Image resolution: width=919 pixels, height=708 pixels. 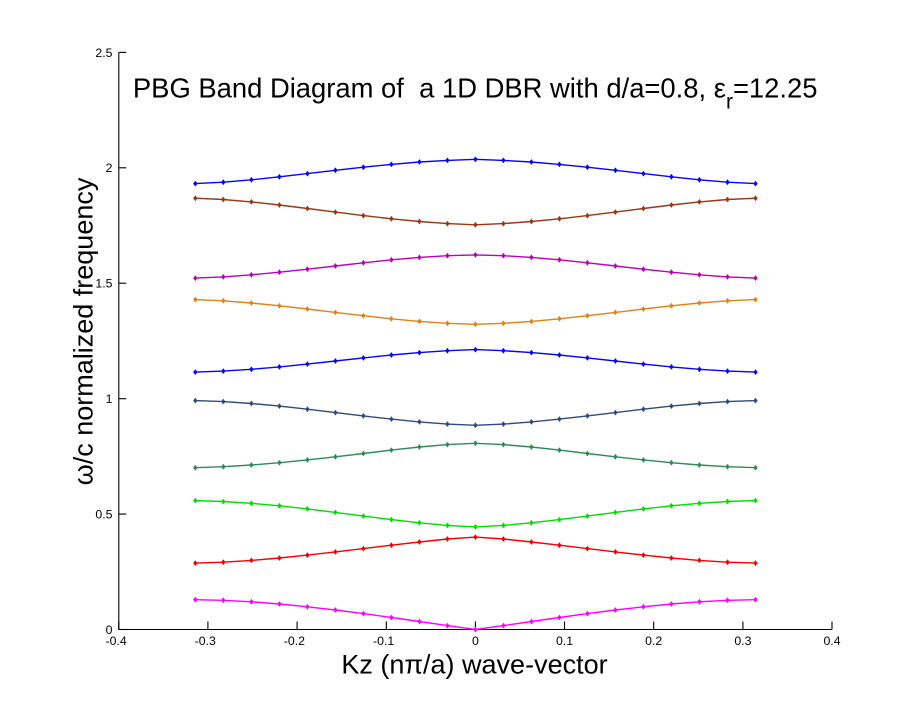 What do you see at coordinates (205, 641) in the screenshot?
I see `svg-text: -0.3` at bounding box center [205, 641].